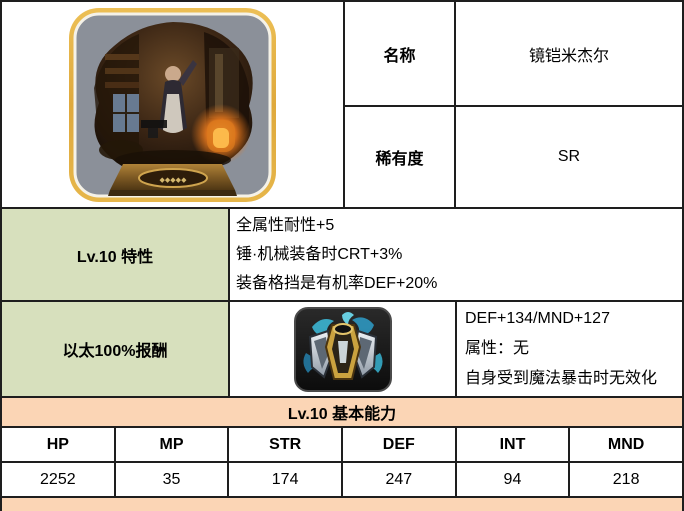  I want to click on character-artwork-image: ◆◆◆◆◆, so click(172, 104).